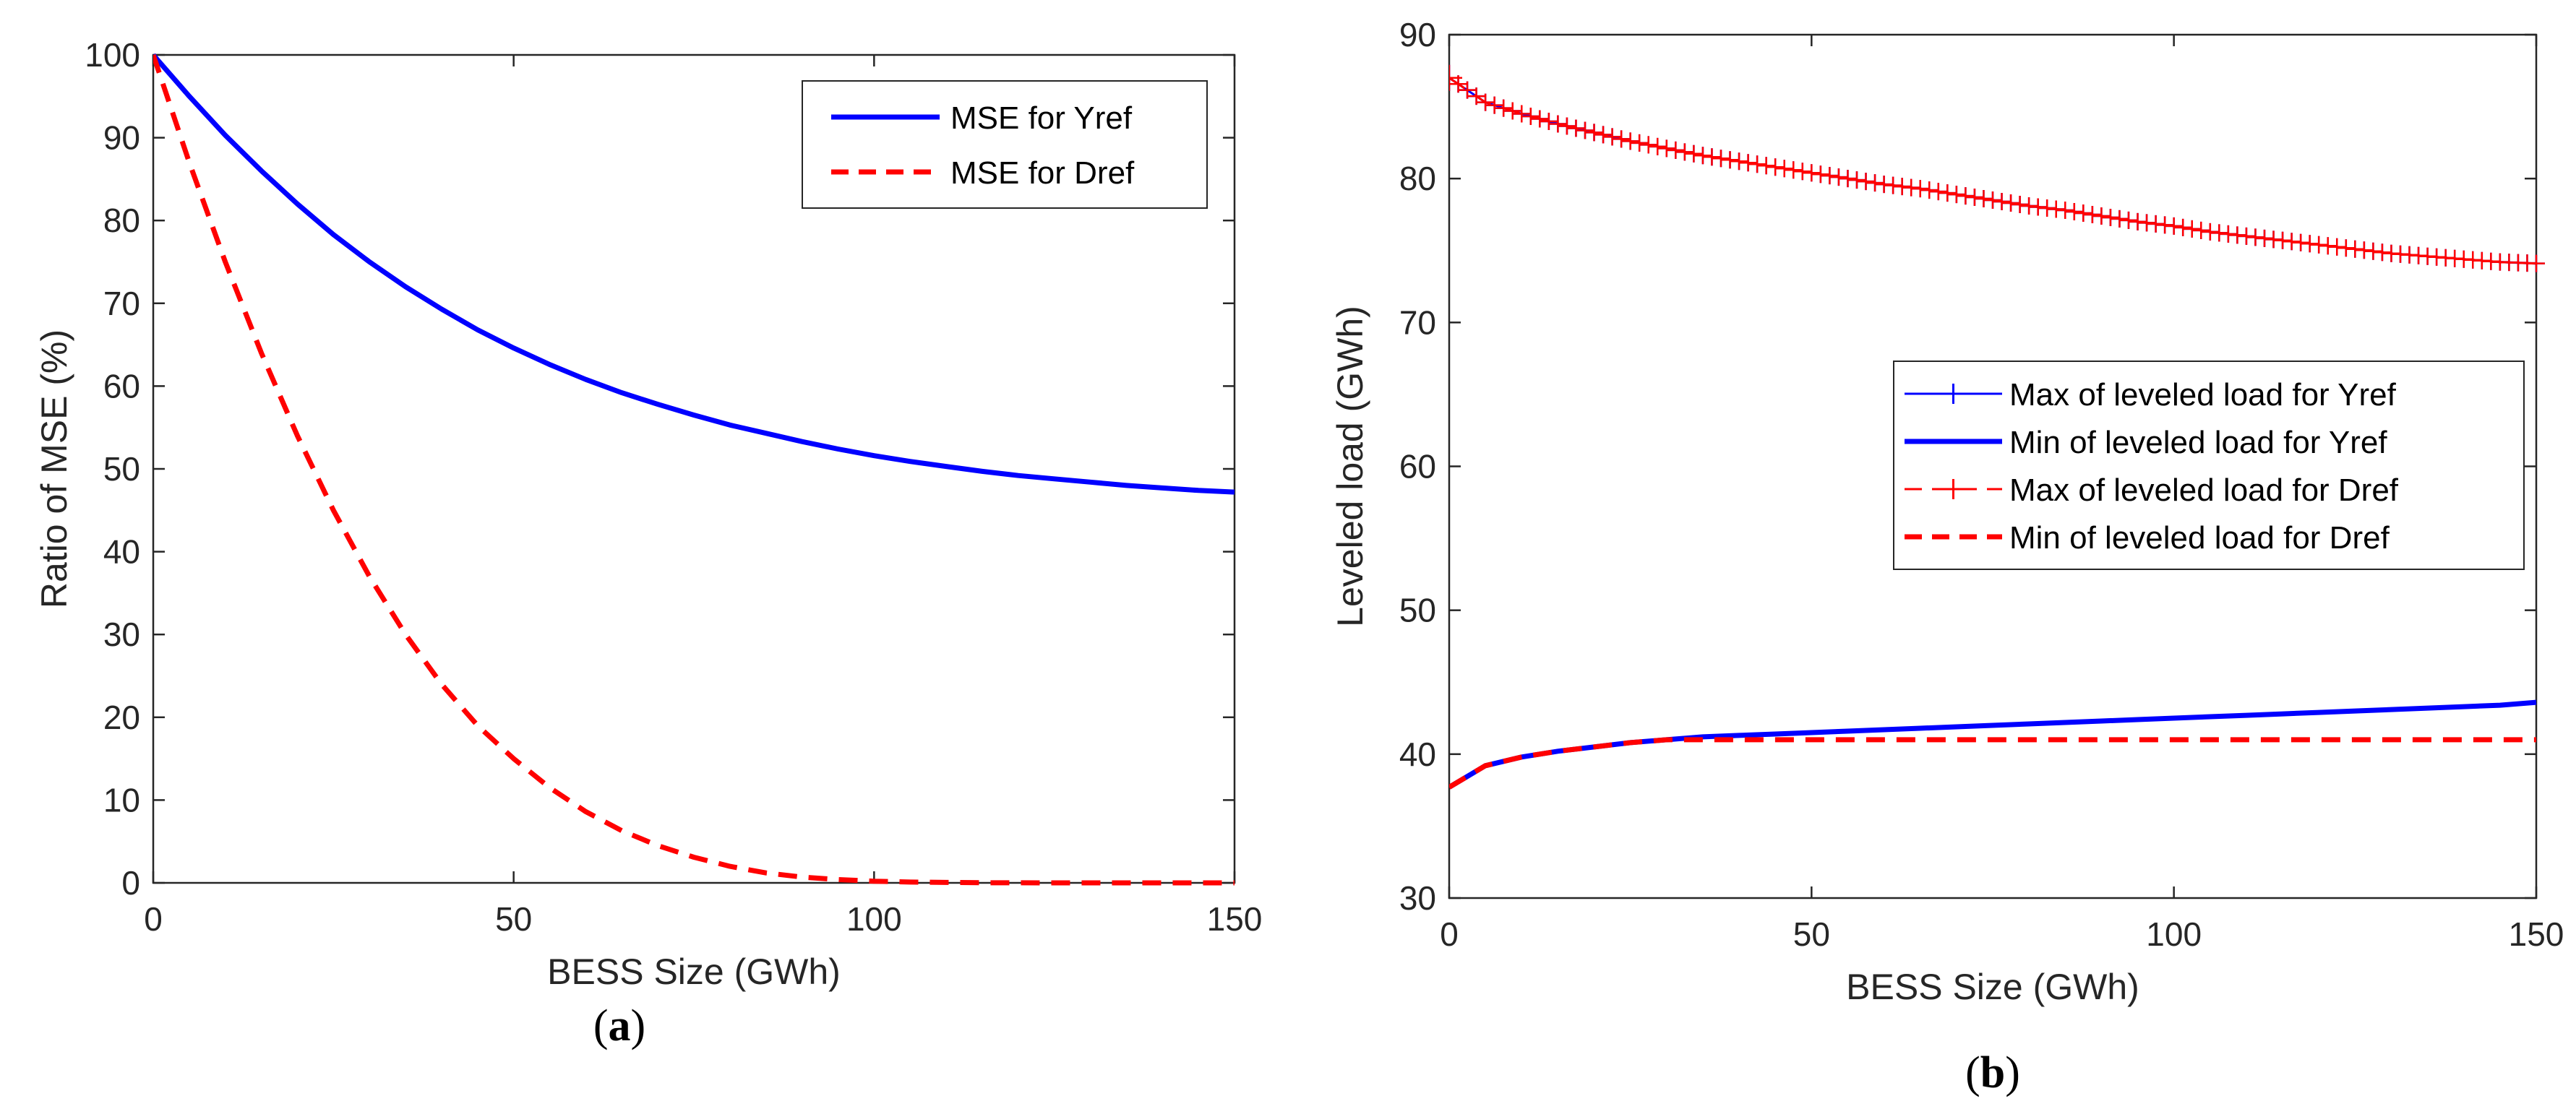 The image size is (2576, 1109). What do you see at coordinates (1418, 178) in the screenshot?
I see `y-tick-label: 80` at bounding box center [1418, 178].